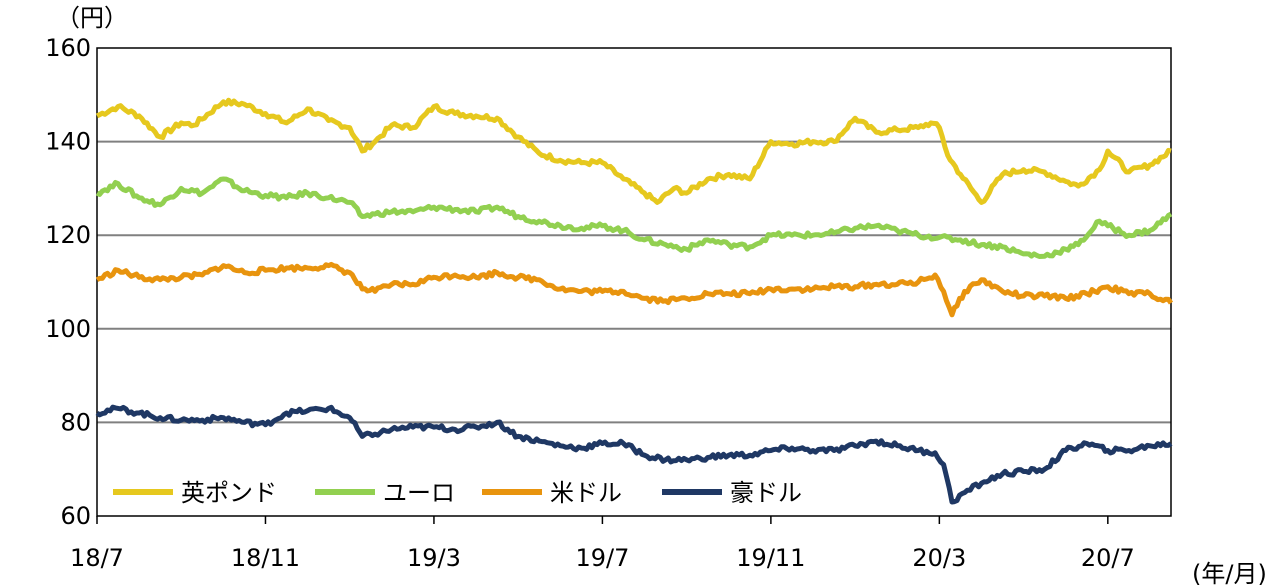  Describe the element at coordinates (457, 493) in the screenshot. I see `legend: 英ポンド ユーロ 米ドル 豪ドル` at that location.